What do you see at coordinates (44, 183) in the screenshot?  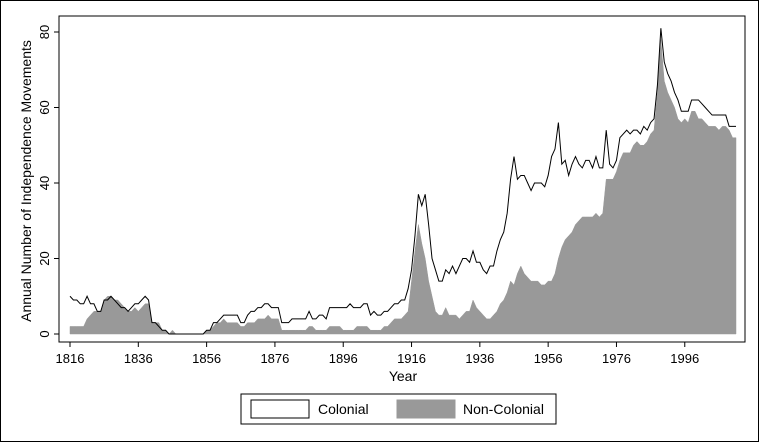 I see `y-tick-label-40: 40` at bounding box center [44, 183].